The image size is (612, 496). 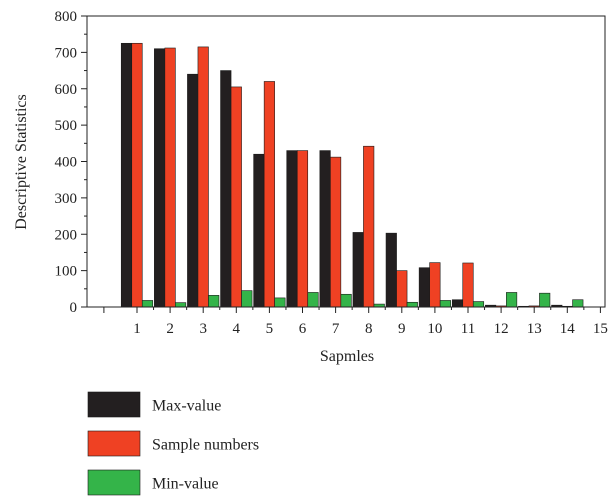 What do you see at coordinates (114, 404) in the screenshot?
I see `legend-swatch-max-value` at bounding box center [114, 404].